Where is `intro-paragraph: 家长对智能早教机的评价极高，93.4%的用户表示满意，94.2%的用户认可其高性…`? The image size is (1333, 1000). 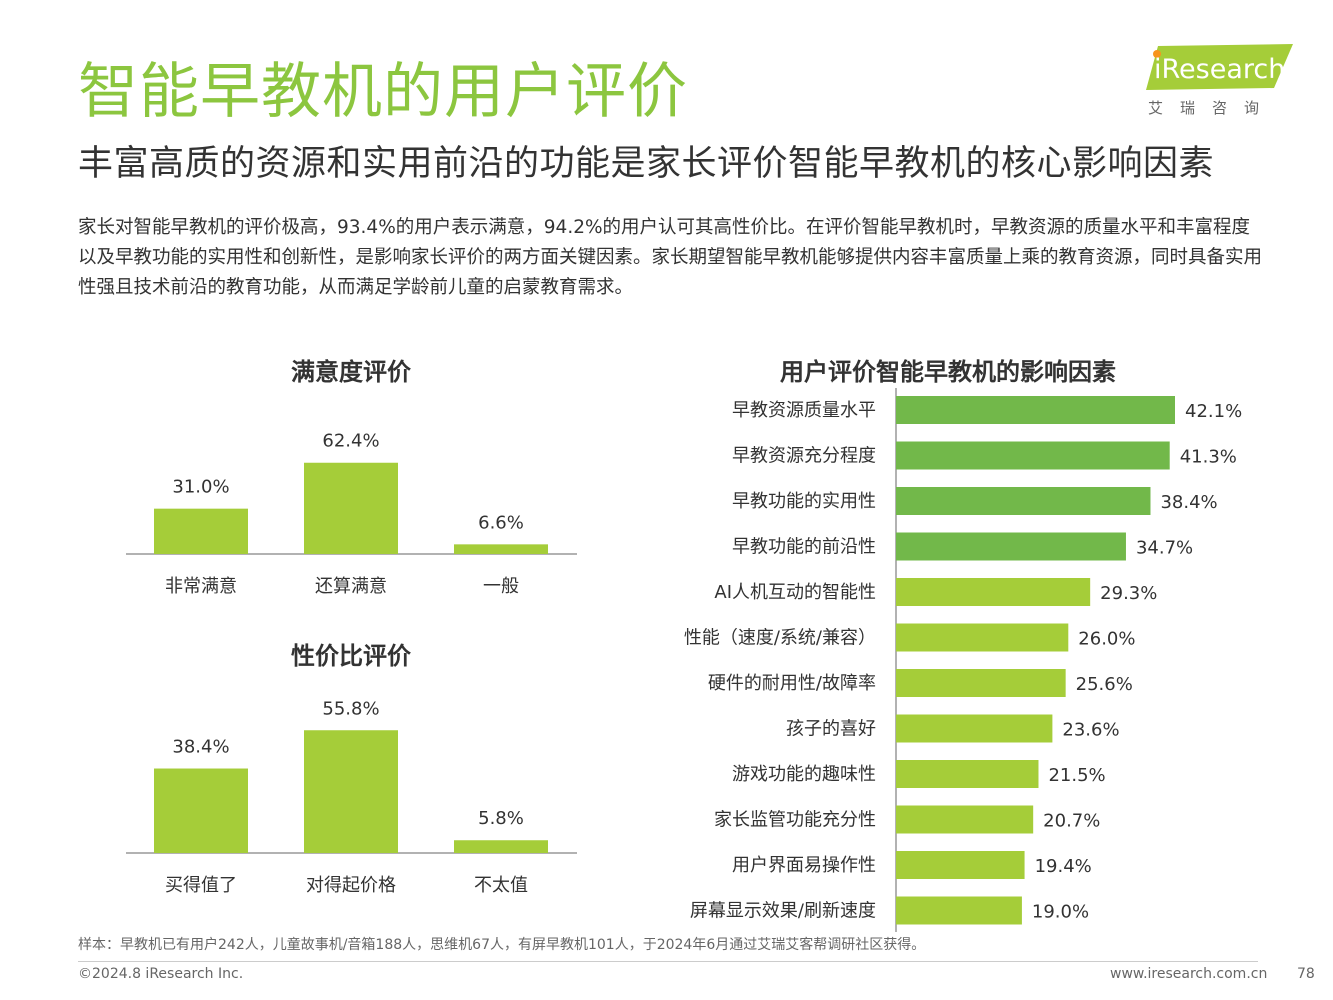 intro-paragraph: 家长对智能早教机的评价极高，93.4%的用户表示满意，94.2%的用户认可其高性… is located at coordinates (670, 257).